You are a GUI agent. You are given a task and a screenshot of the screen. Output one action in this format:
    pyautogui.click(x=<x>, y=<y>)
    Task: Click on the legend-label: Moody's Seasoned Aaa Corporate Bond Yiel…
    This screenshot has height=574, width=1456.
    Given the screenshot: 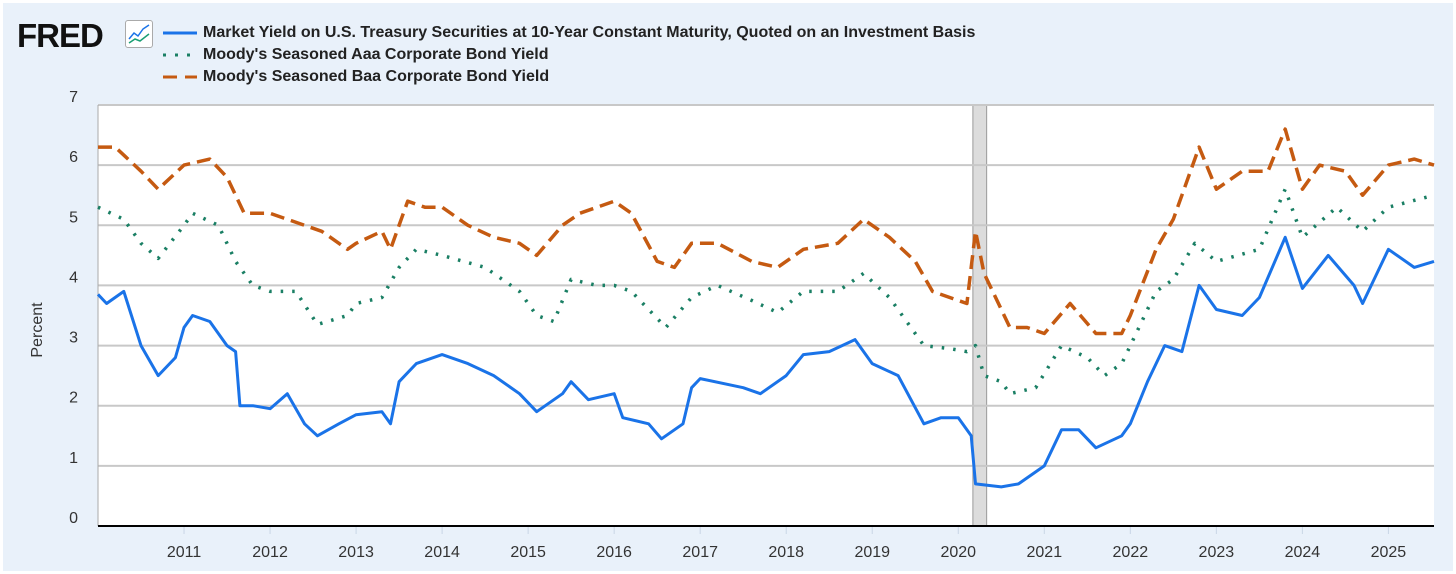 What is the action you would take?
    pyautogui.click(x=376, y=54)
    